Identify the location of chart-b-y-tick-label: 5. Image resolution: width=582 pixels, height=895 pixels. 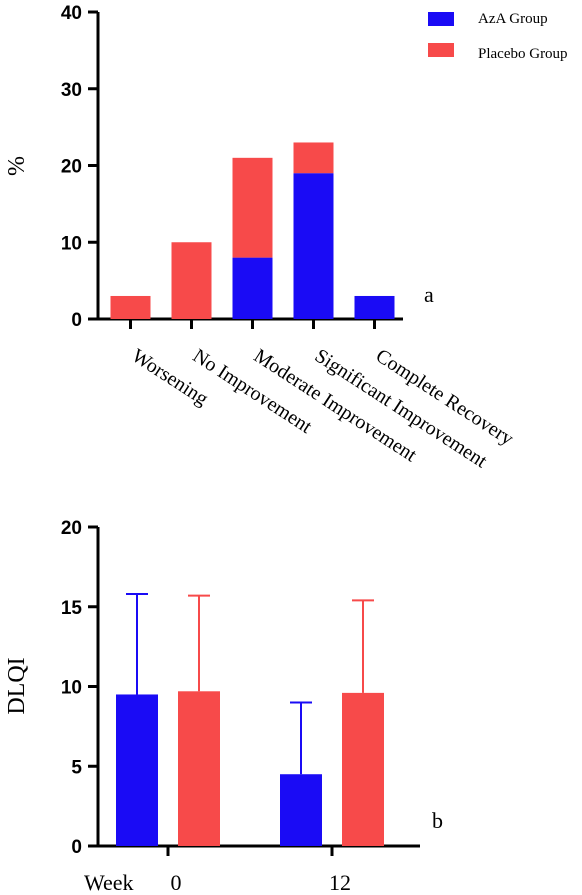
(76, 767).